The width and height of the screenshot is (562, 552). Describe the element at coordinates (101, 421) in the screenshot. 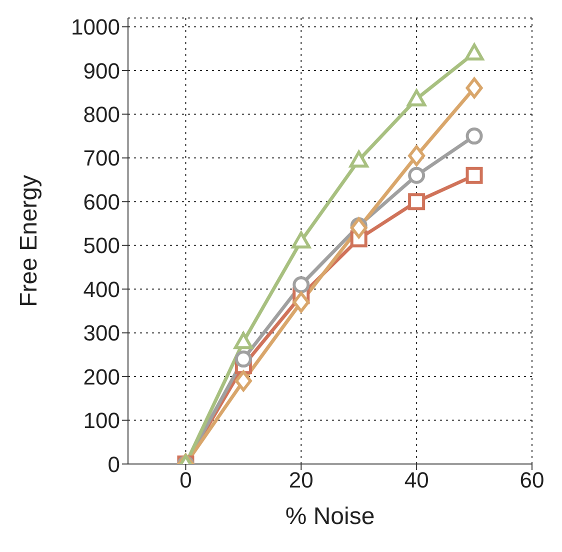

I see `y-tick-label: 100` at that location.